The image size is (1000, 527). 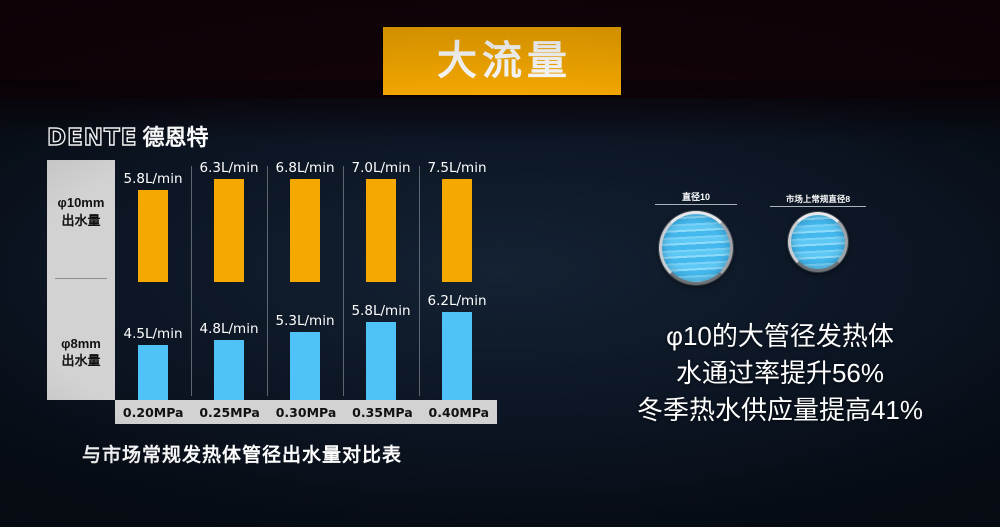 What do you see at coordinates (153, 412) in the screenshot?
I see `axis-tick-0: 0.20MPa` at bounding box center [153, 412].